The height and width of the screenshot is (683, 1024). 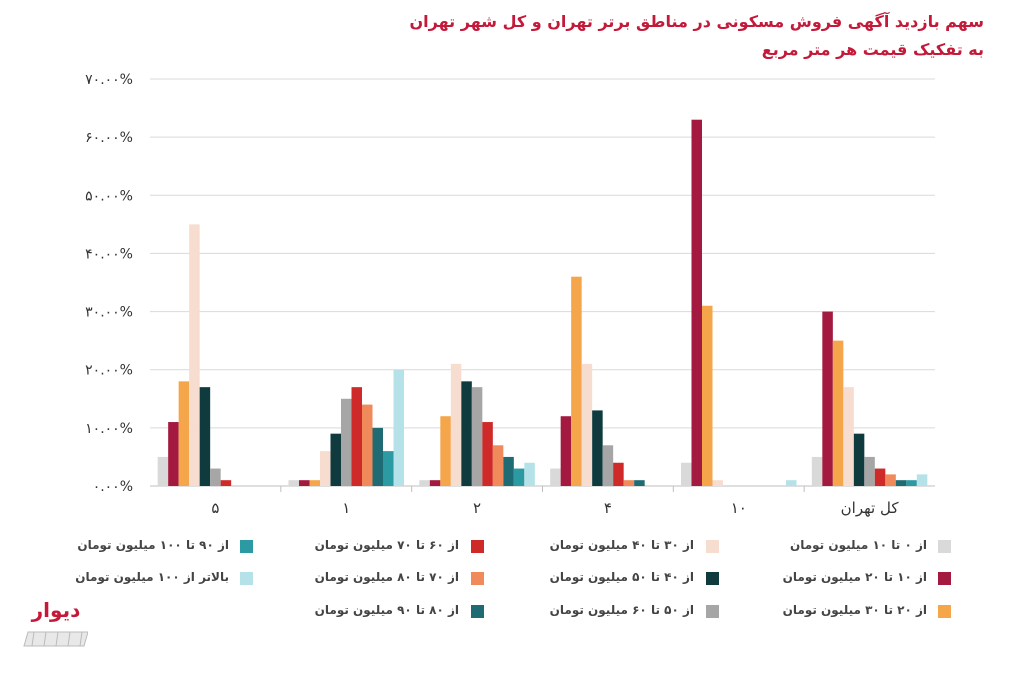 I want to click on legend-label: از ۳۰ تا ۴۰ میلیون تومان, so click(x=621, y=545).